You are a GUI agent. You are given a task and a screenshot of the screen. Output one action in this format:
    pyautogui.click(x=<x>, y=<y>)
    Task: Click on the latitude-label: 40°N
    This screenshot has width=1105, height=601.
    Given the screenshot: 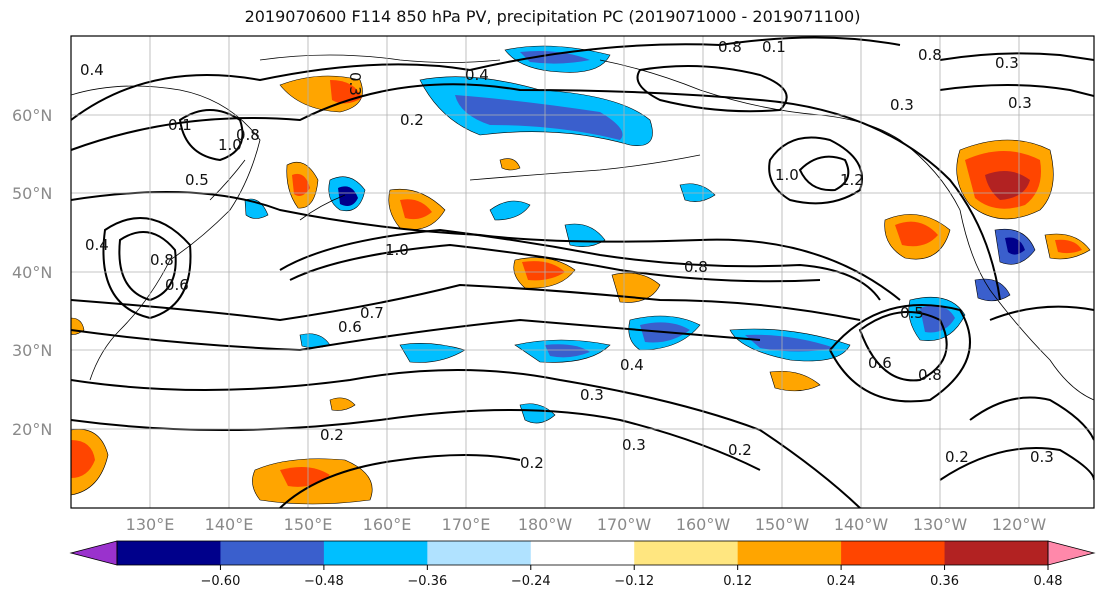 What is the action you would take?
    pyautogui.click(x=32, y=272)
    